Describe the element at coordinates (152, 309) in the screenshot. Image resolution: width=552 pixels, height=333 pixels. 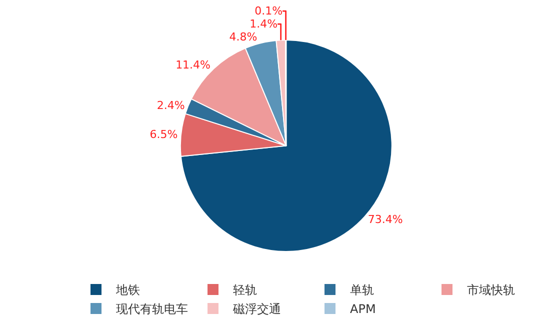
I see `legend-label: 现代有轨电车` at that location.